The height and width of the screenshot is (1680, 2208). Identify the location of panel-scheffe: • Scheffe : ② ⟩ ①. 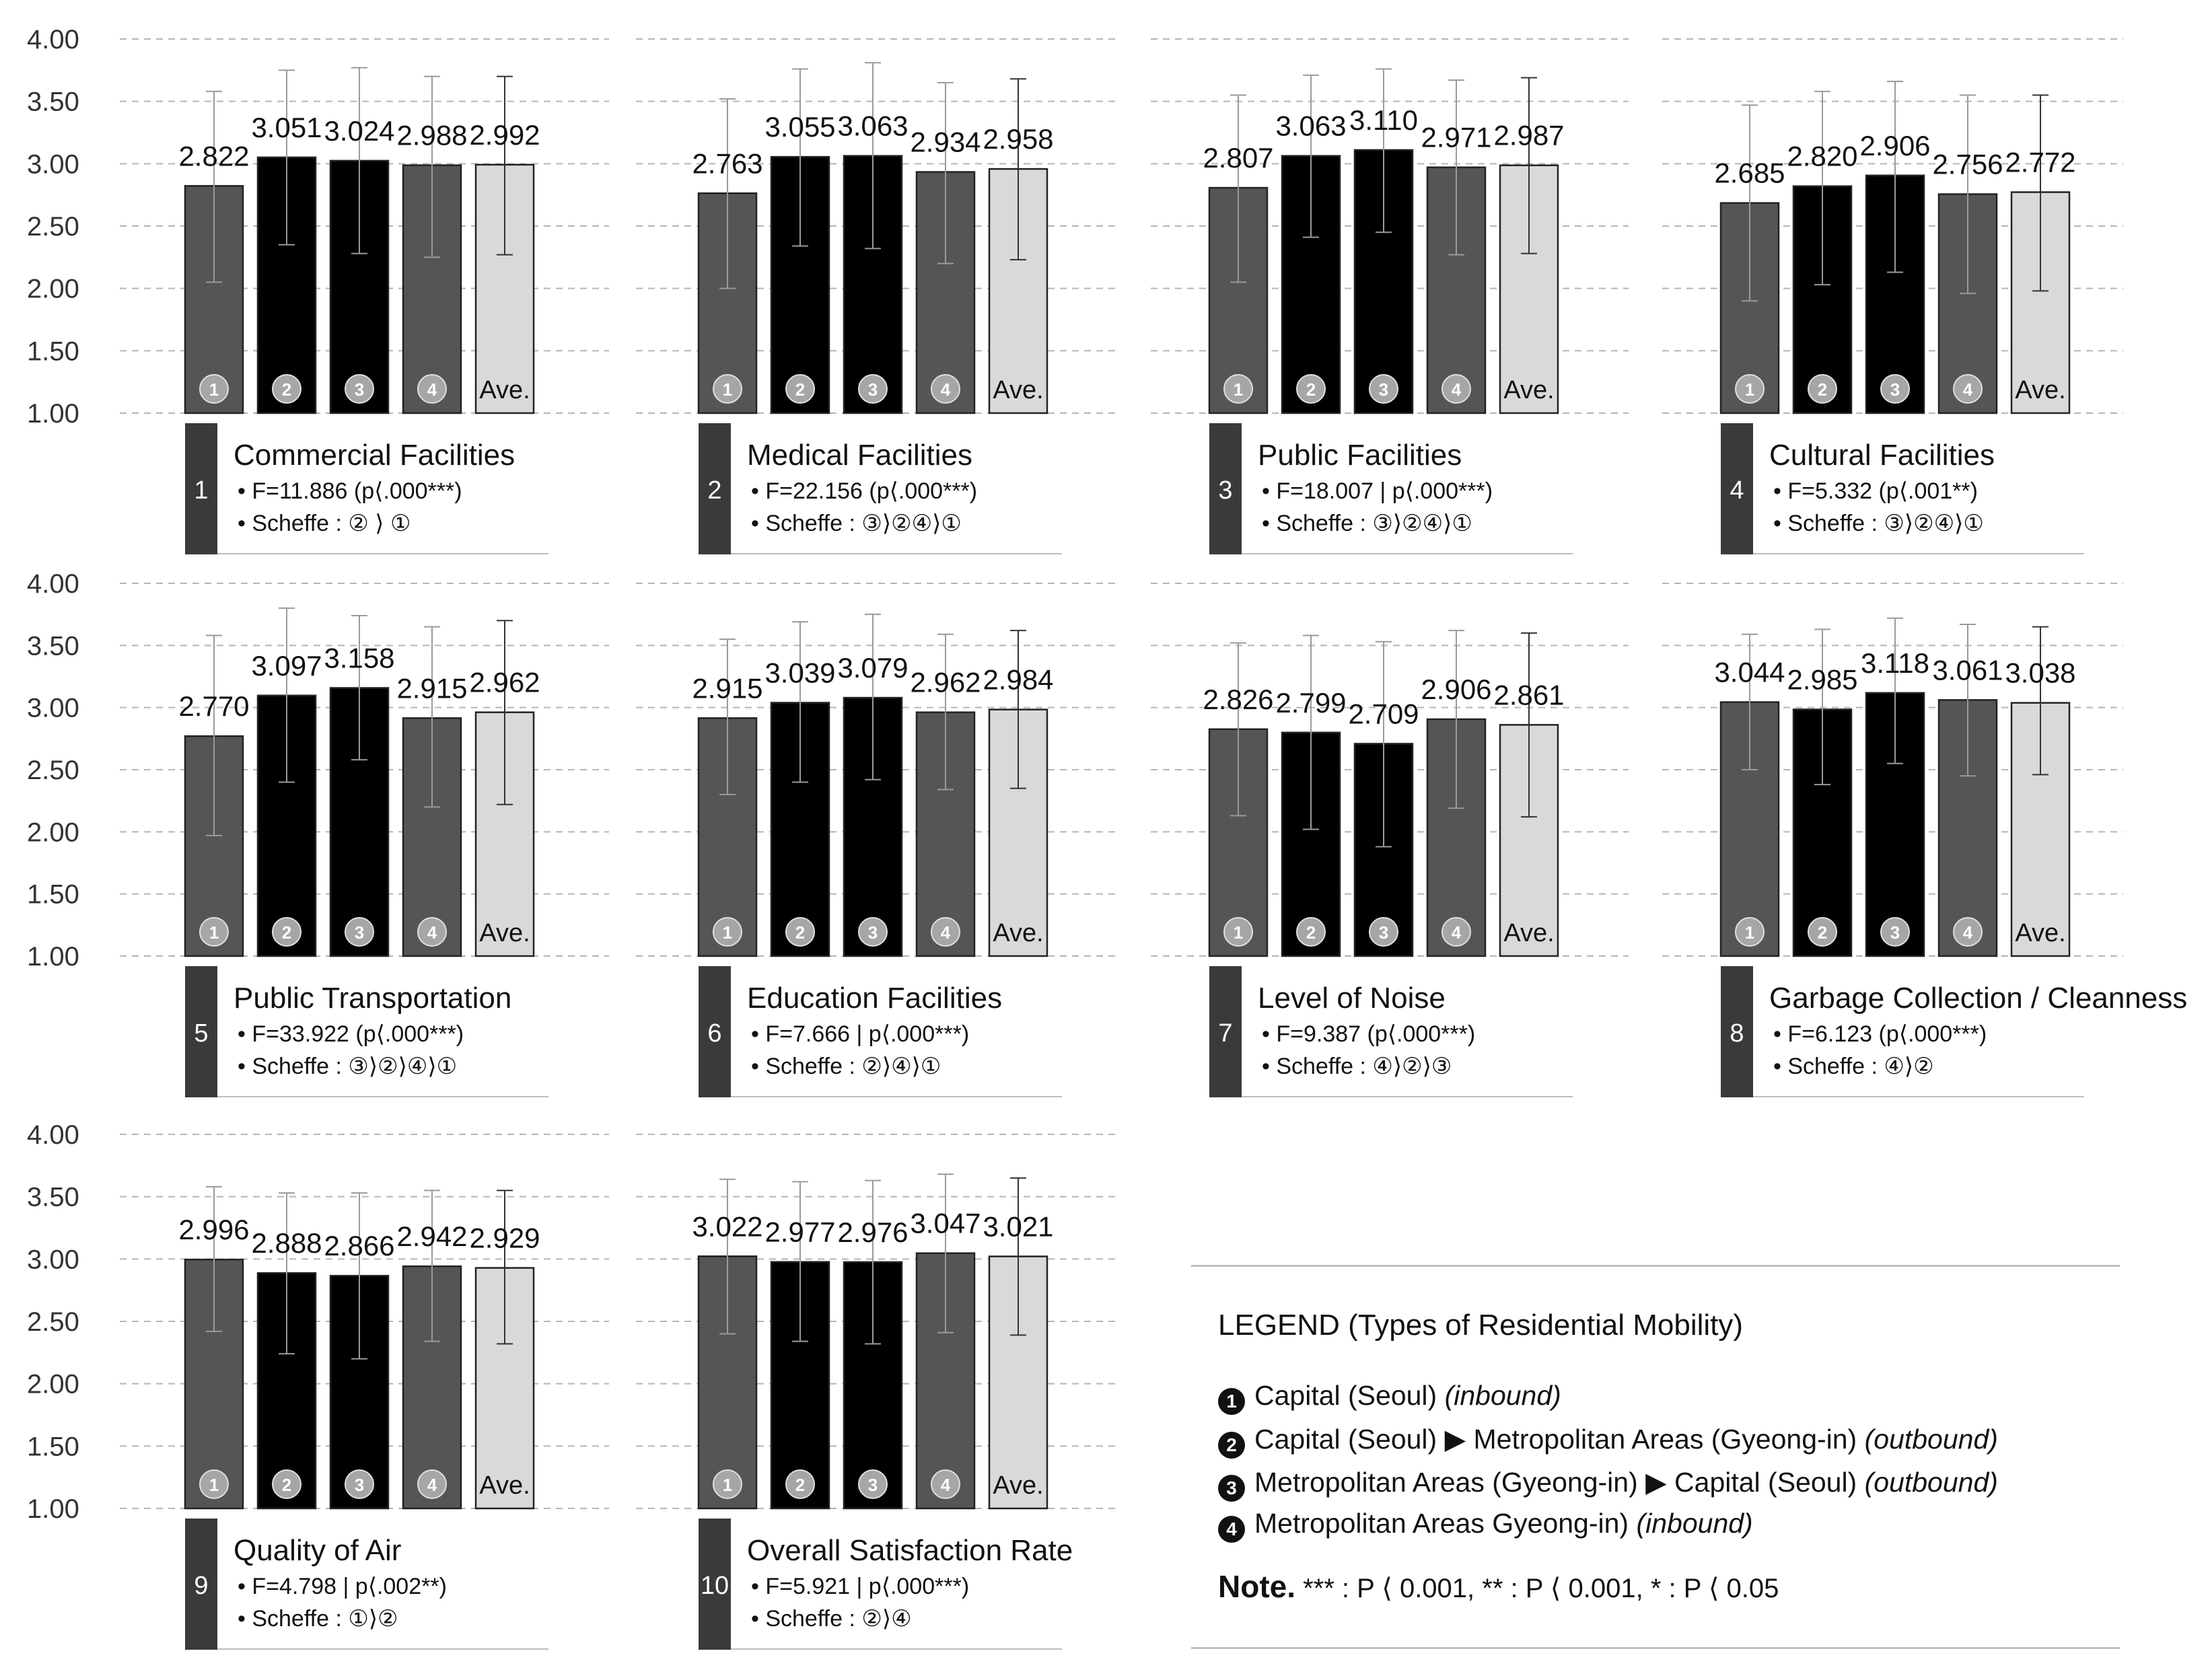
(324, 523).